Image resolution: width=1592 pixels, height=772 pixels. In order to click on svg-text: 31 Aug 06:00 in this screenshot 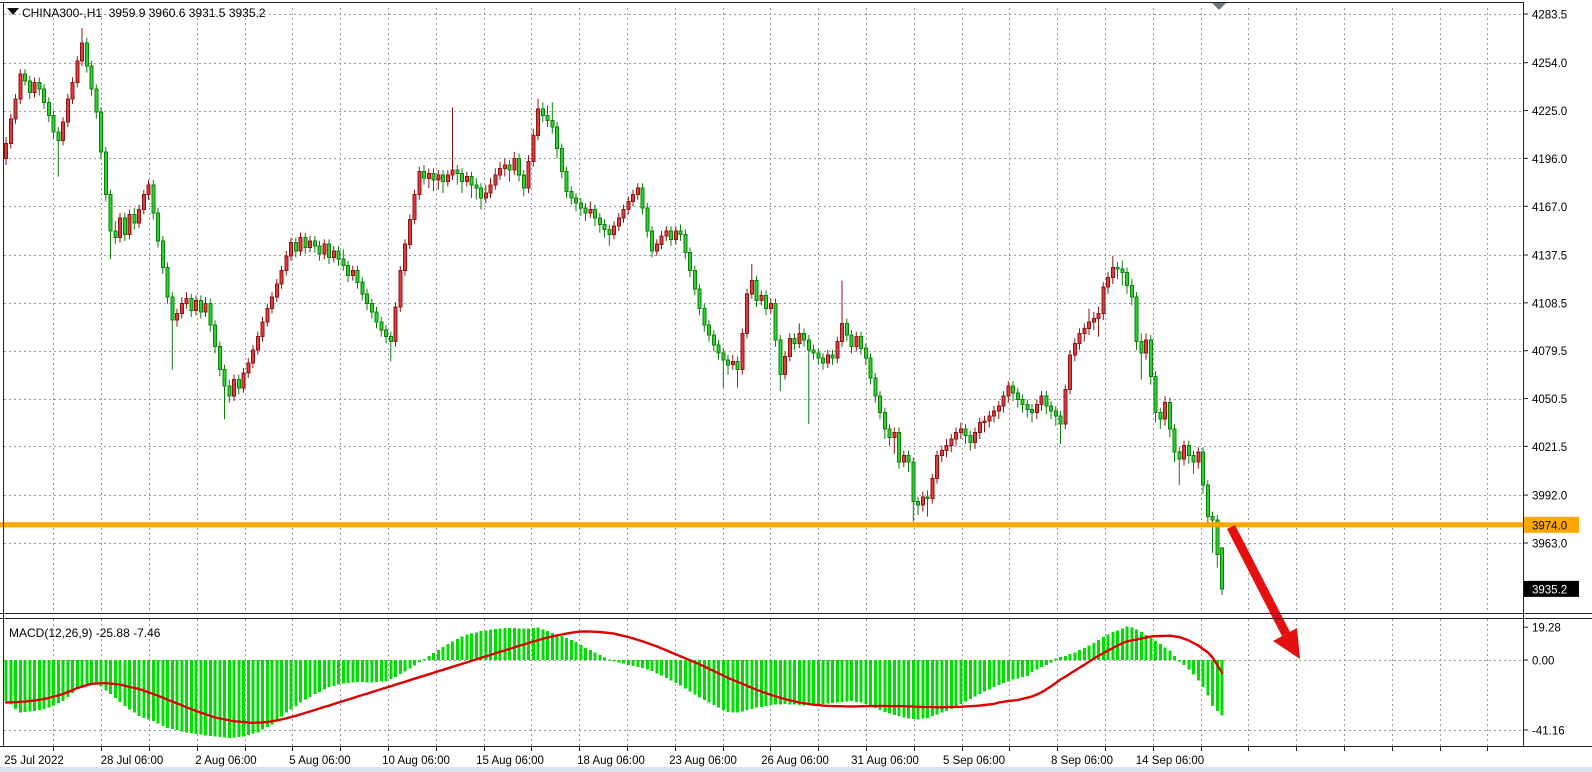, I will do `click(885, 761)`.